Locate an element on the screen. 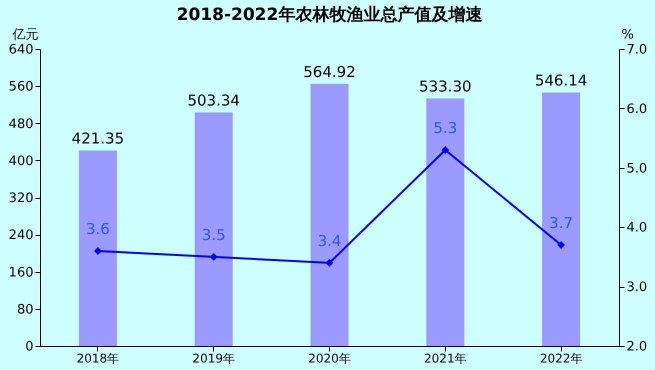 This screenshot has width=655, height=370. y2-tick-label: 6.0 is located at coordinates (637, 109).